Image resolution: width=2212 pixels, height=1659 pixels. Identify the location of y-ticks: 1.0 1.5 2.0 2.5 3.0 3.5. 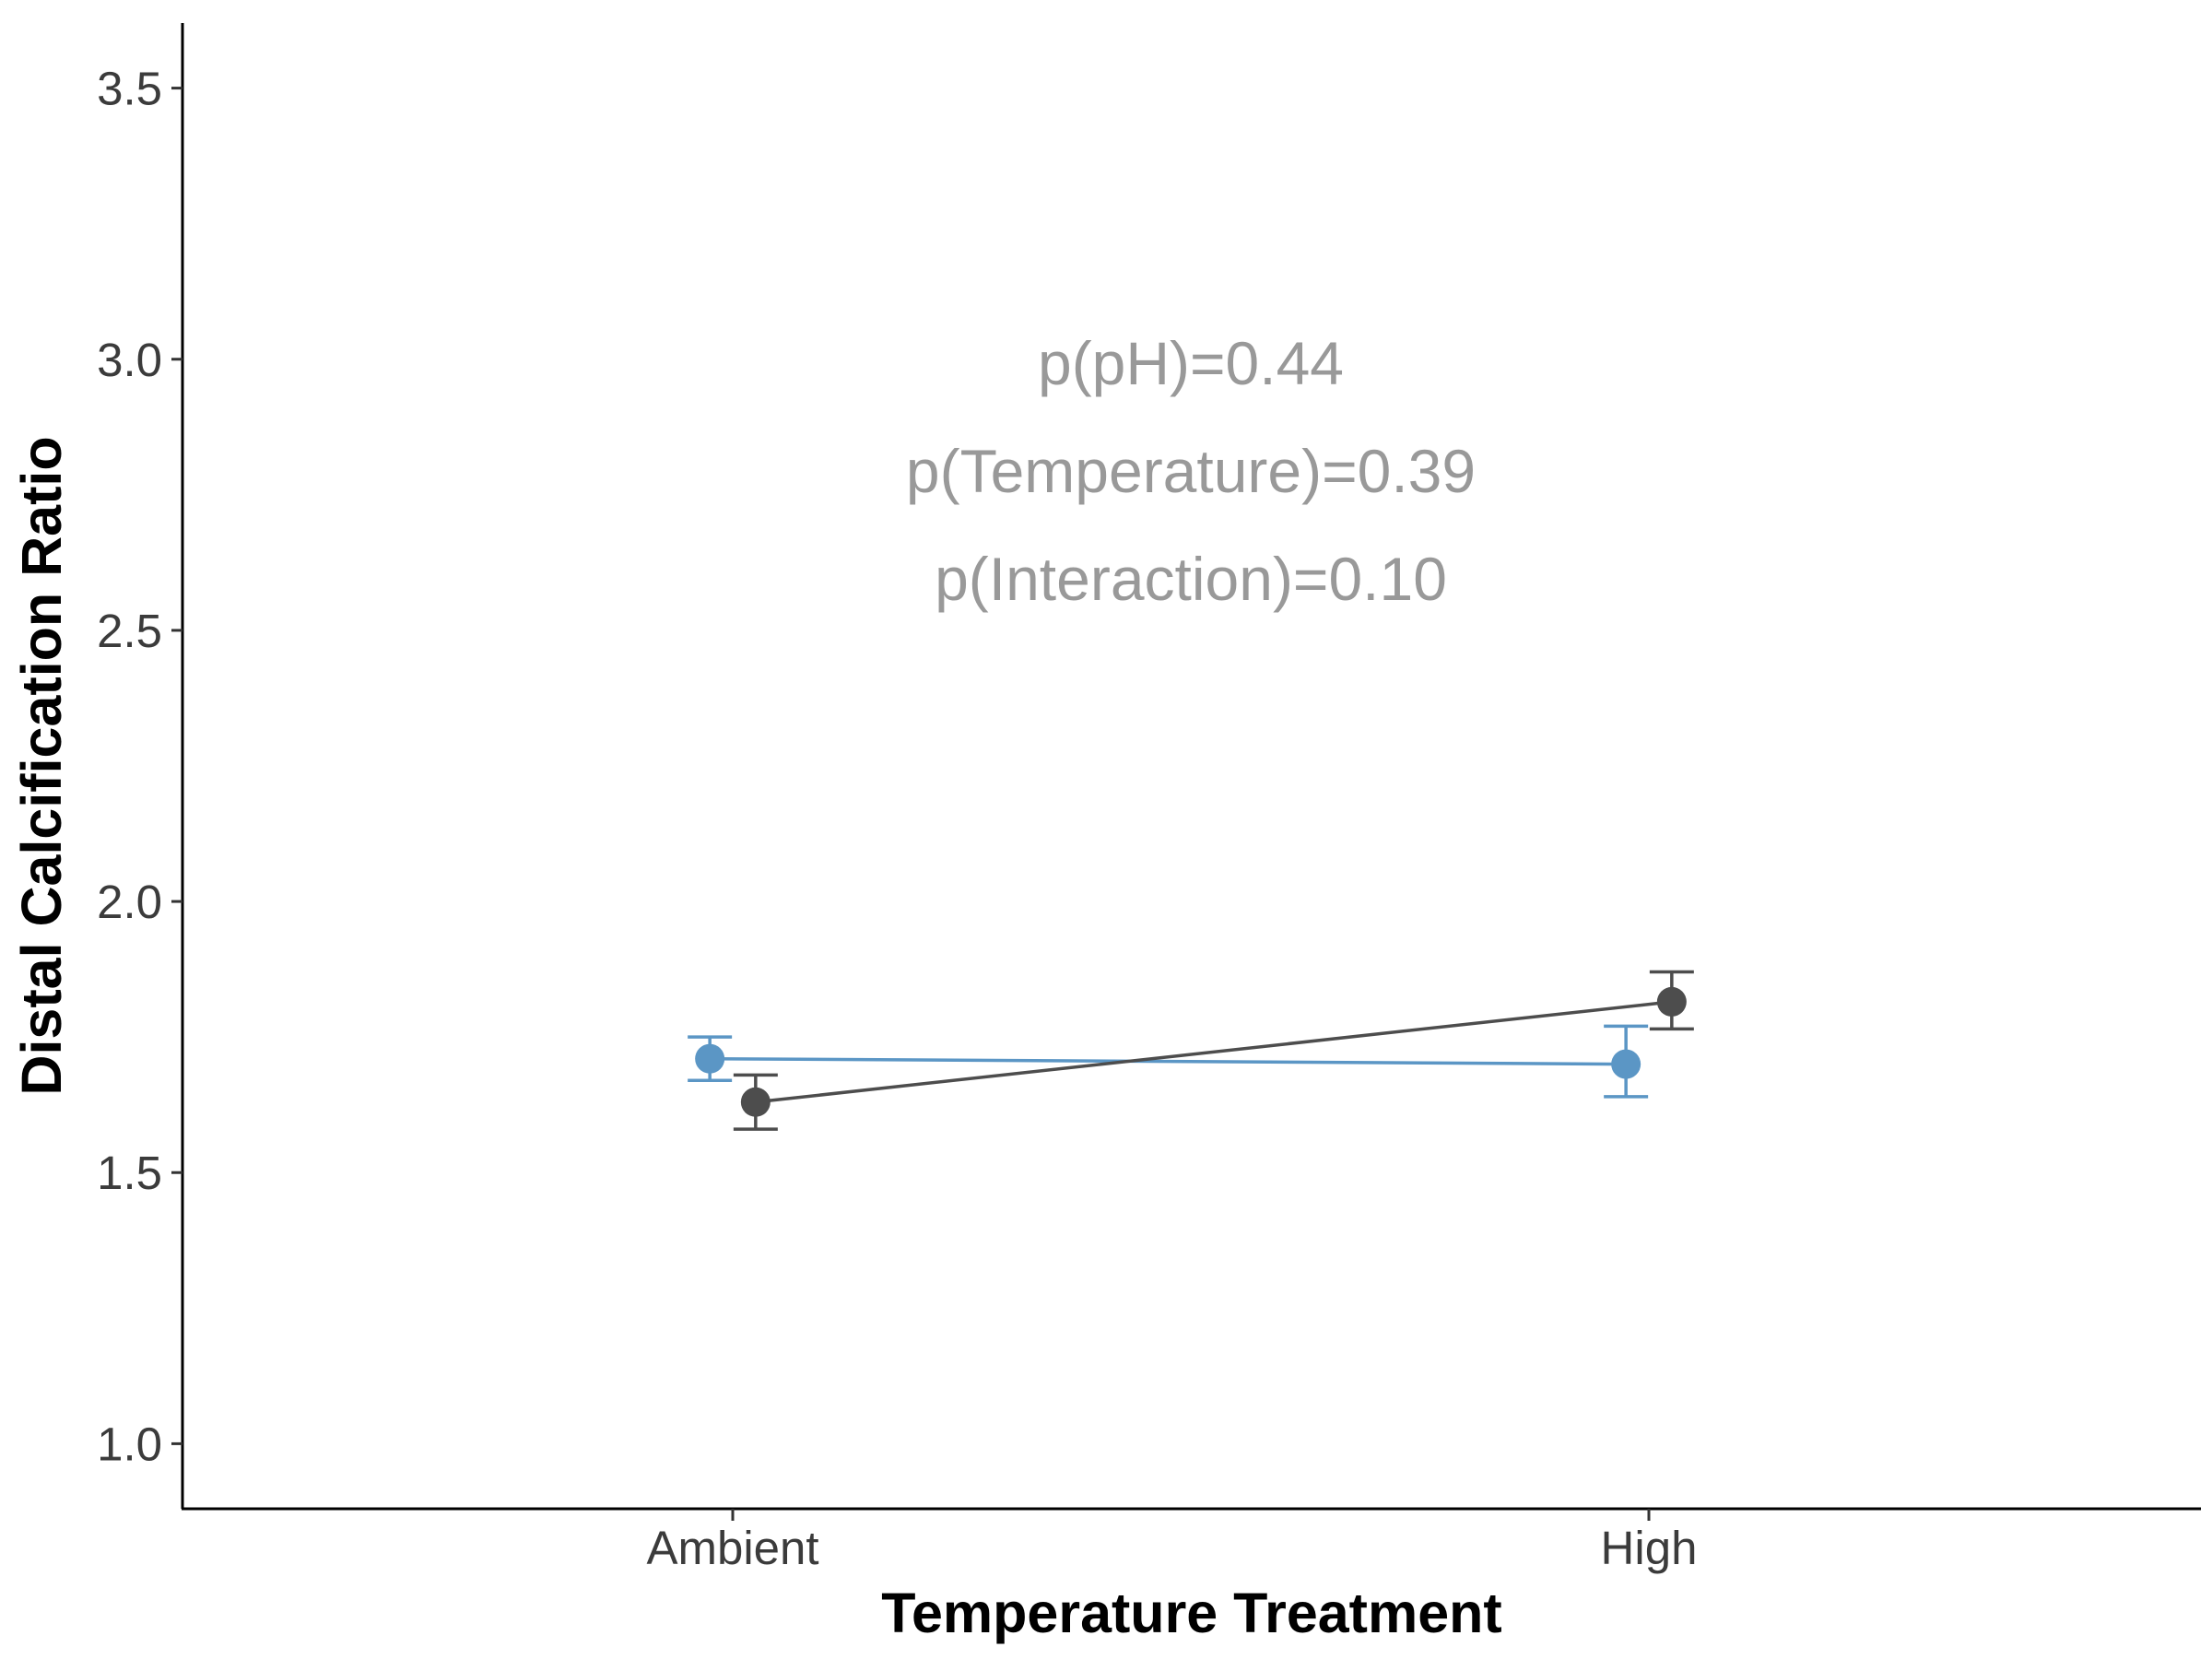
(139, 766).